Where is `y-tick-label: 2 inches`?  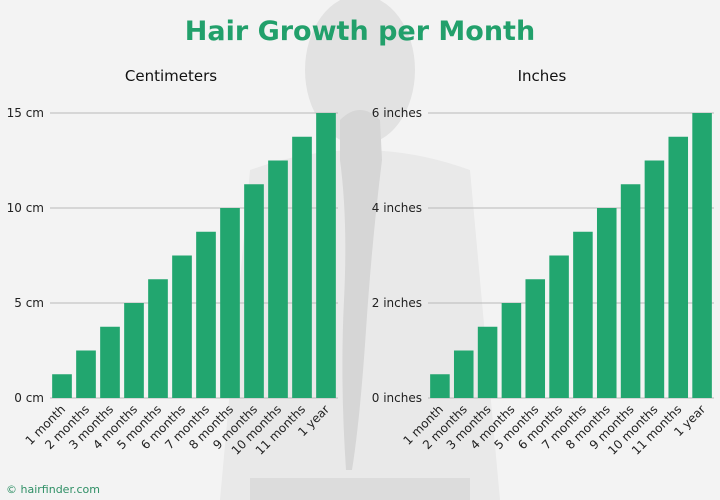 y-tick-label: 2 inches is located at coordinates (397, 303).